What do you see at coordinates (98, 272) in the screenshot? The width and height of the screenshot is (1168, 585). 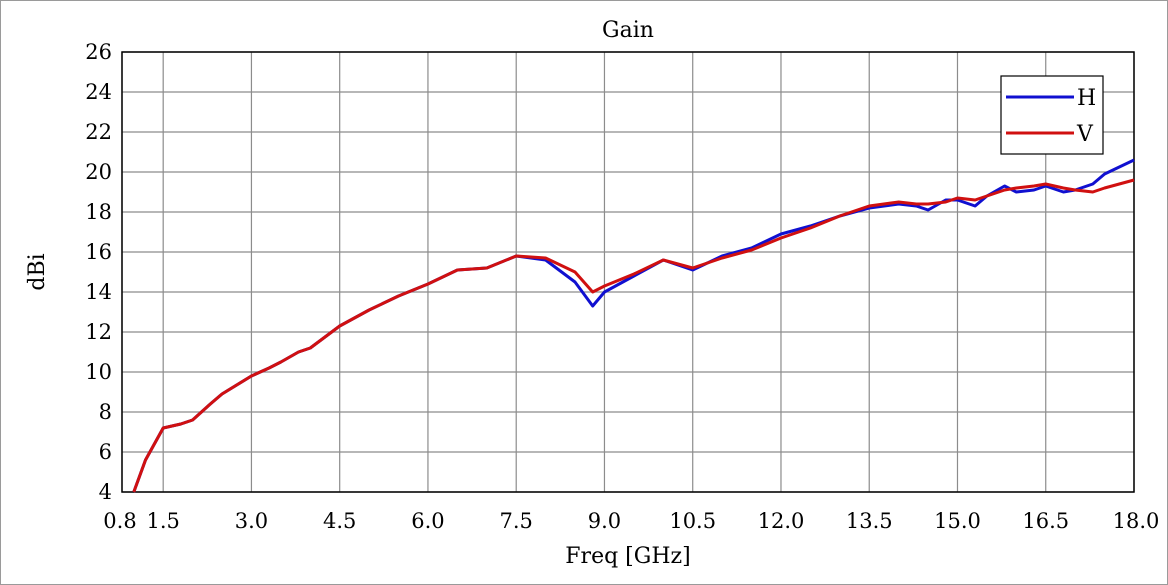 I see `y-axis-ticks: 4 6 8 10 12 14 16 18 20 22 24 26` at bounding box center [98, 272].